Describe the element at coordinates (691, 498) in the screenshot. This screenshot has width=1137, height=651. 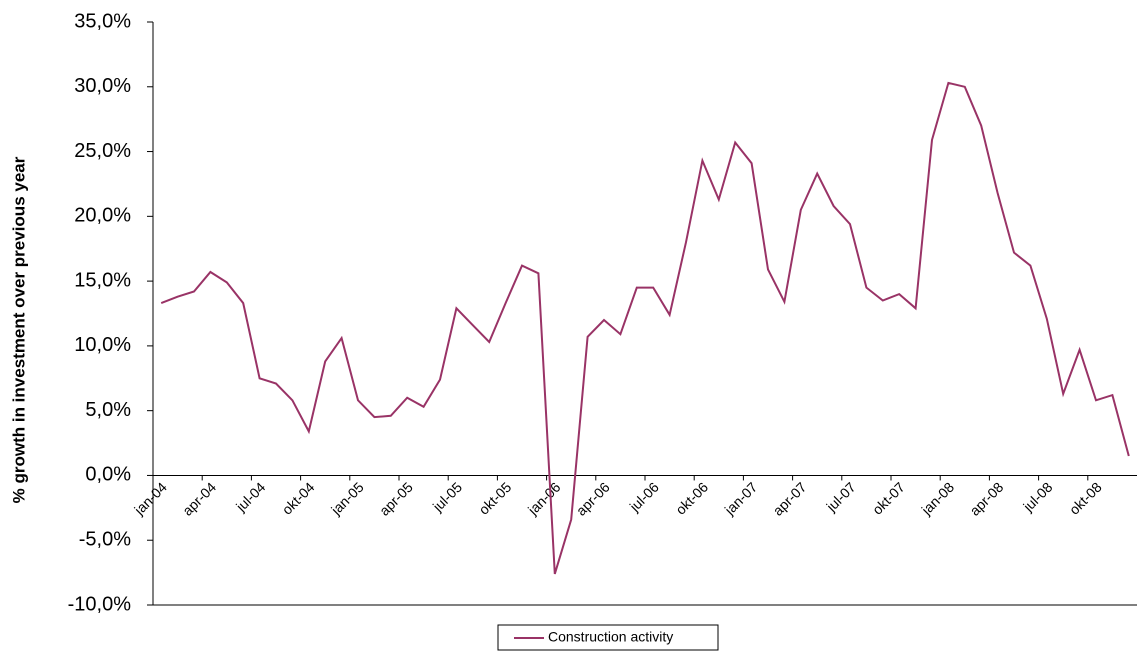
I see `x-tick-label: okt-06` at that location.